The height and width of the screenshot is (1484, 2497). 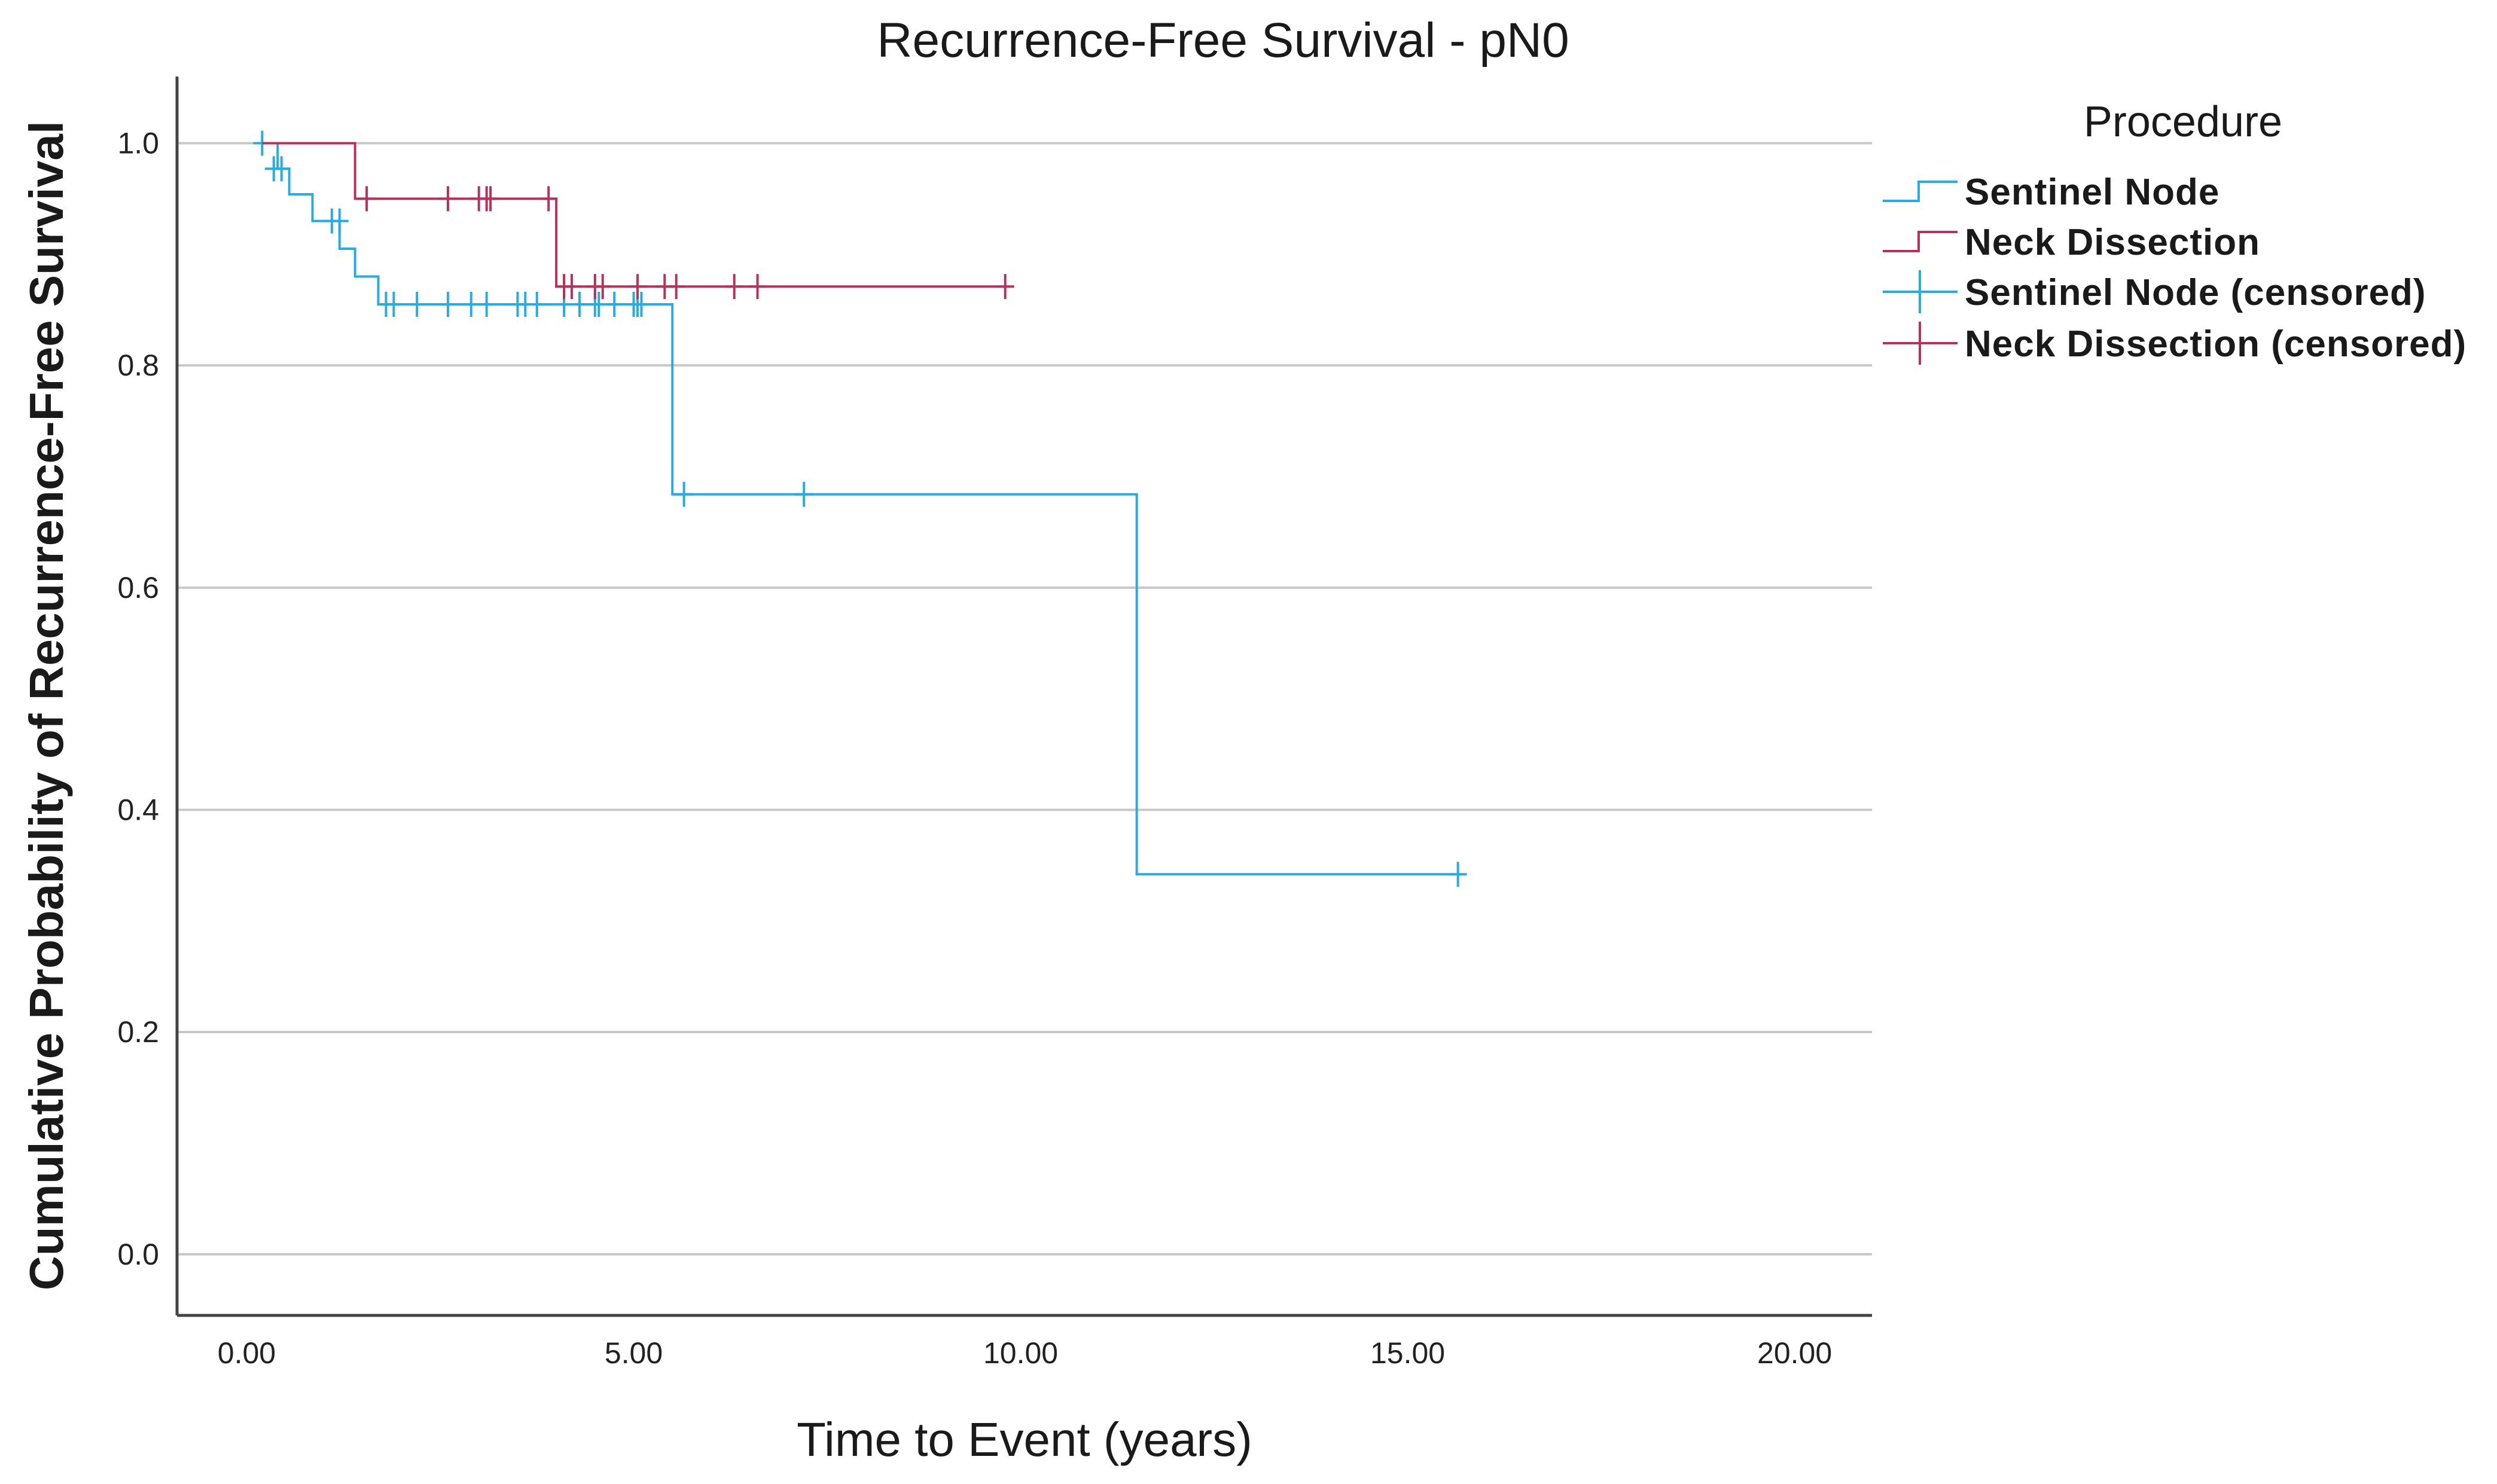 What do you see at coordinates (138, 587) in the screenshot?
I see `y-tick-label: 0.6` at bounding box center [138, 587].